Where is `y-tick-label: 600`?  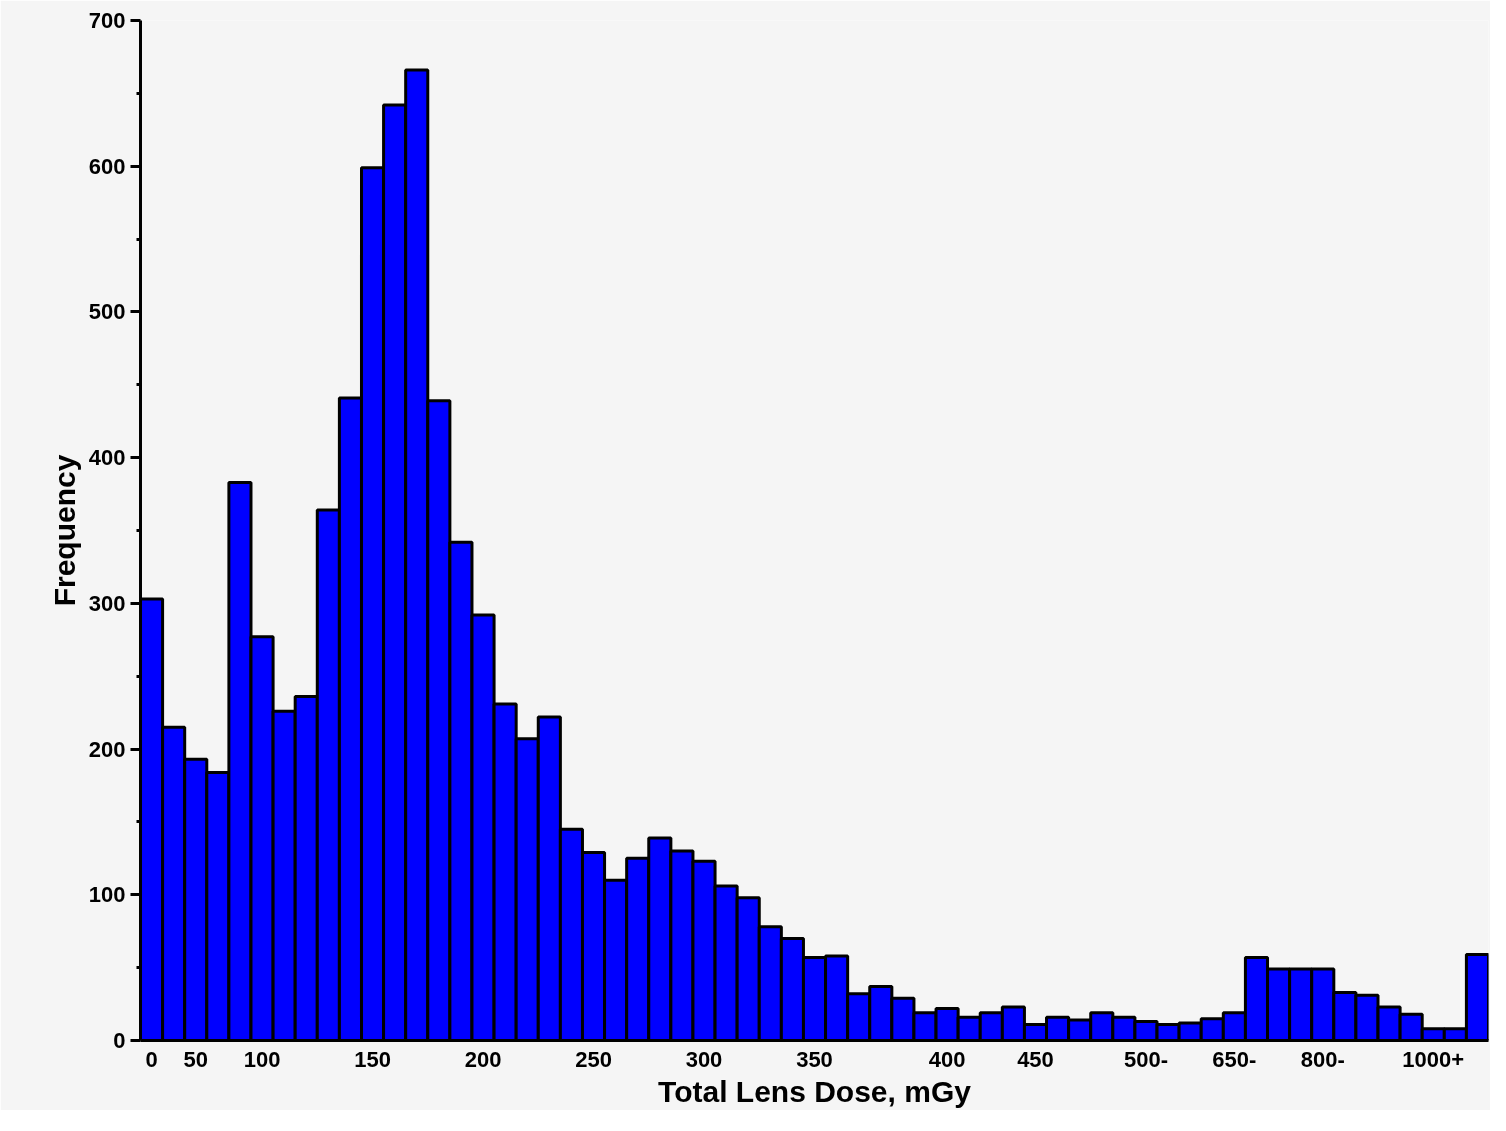
y-tick-label: 600 is located at coordinates (107, 166).